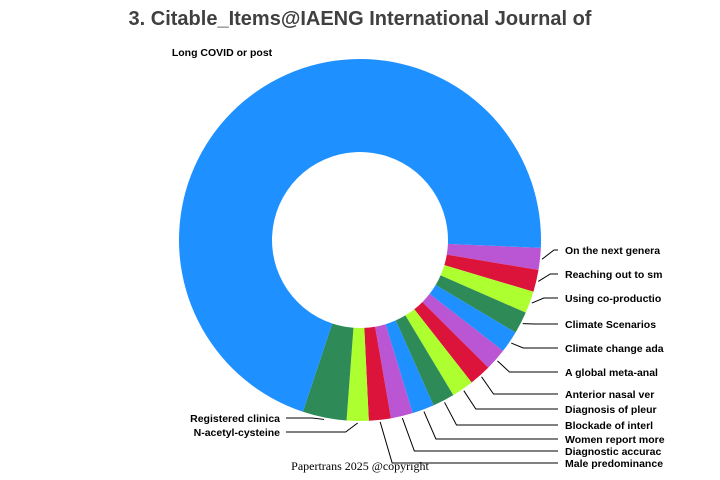  I want to click on slice-label-male-predominance: Male predominance, so click(614, 464).